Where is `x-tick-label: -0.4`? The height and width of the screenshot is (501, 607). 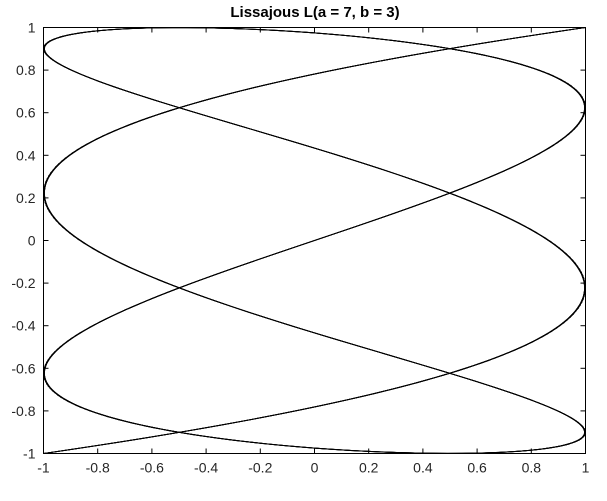
x-tick-label: -0.4 is located at coordinates (206, 468).